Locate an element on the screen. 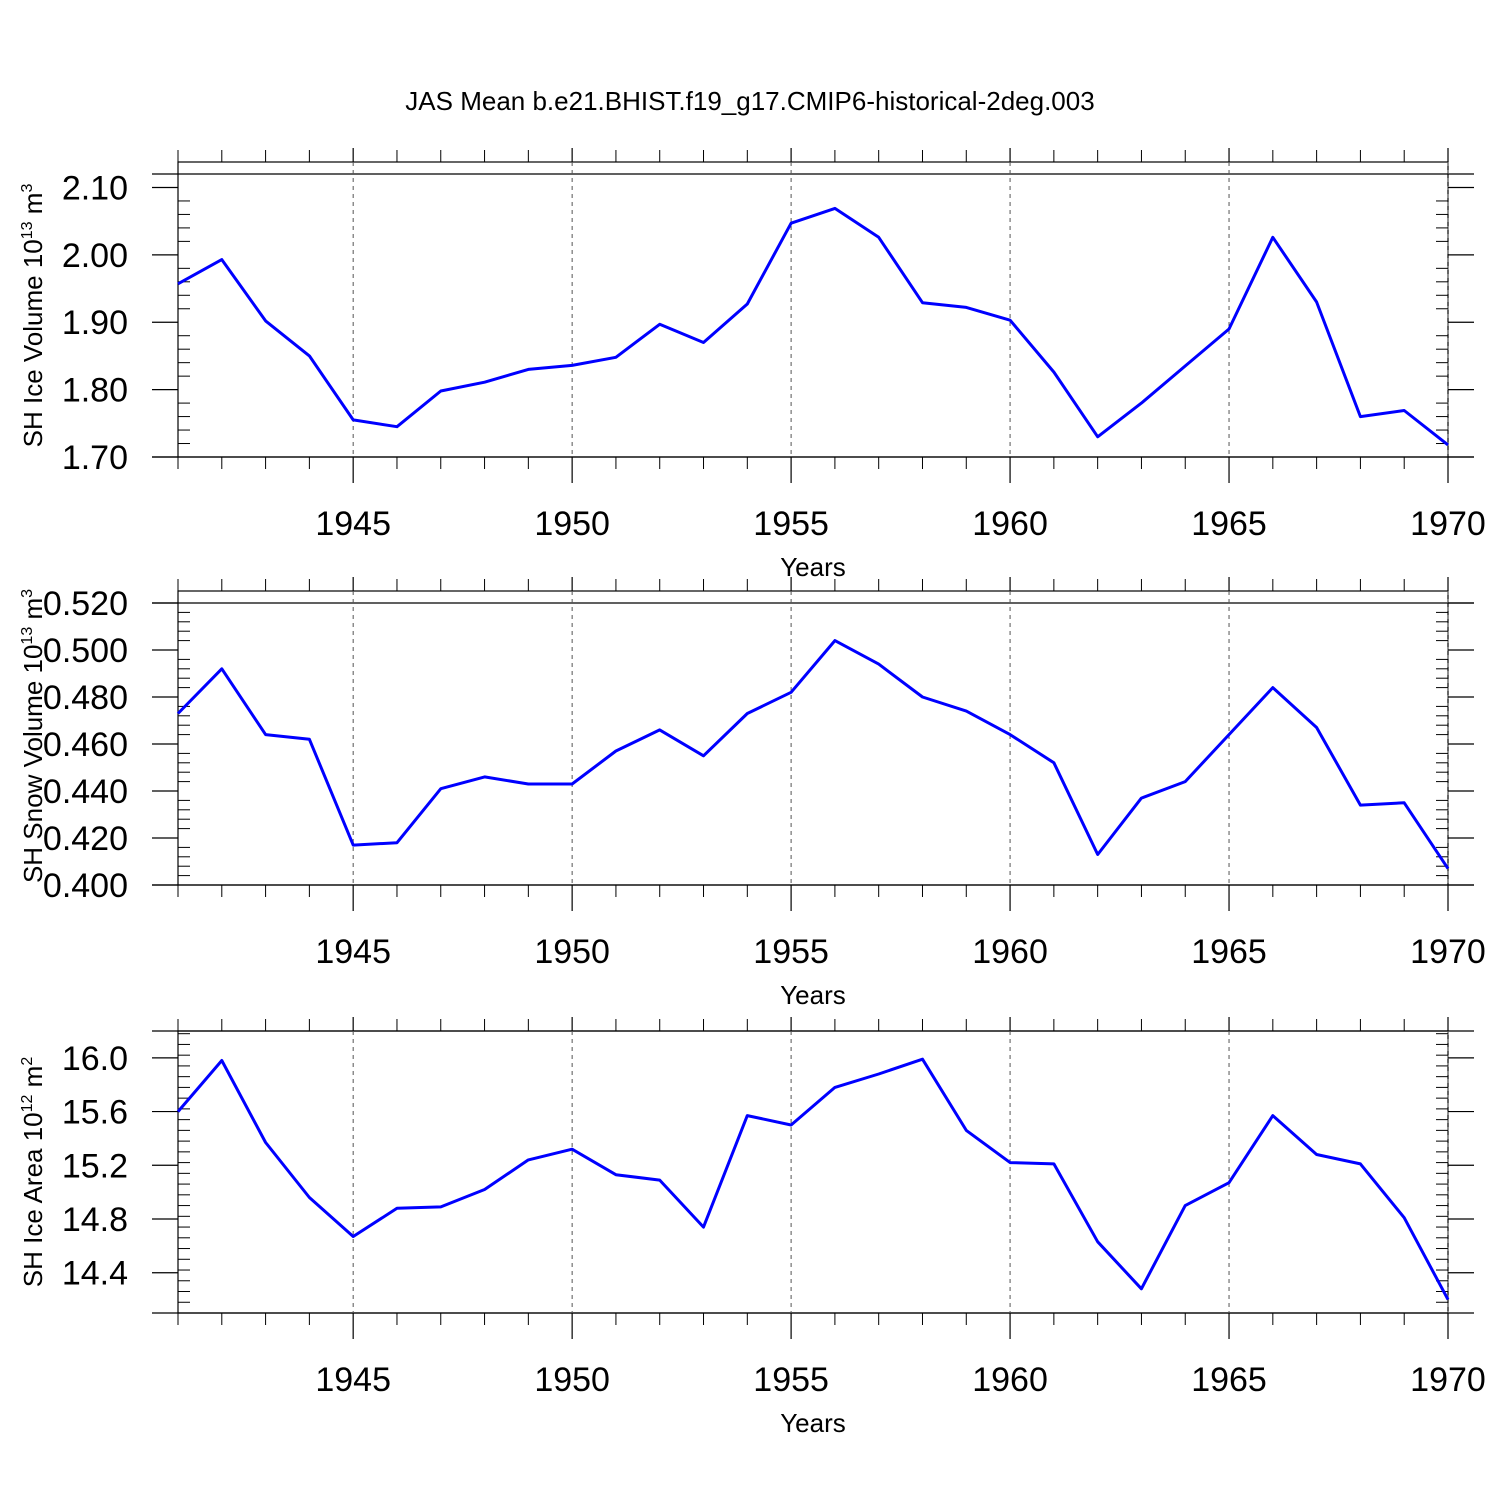  snow-volume-y-label-exp: 13 is located at coordinates (27, 636).